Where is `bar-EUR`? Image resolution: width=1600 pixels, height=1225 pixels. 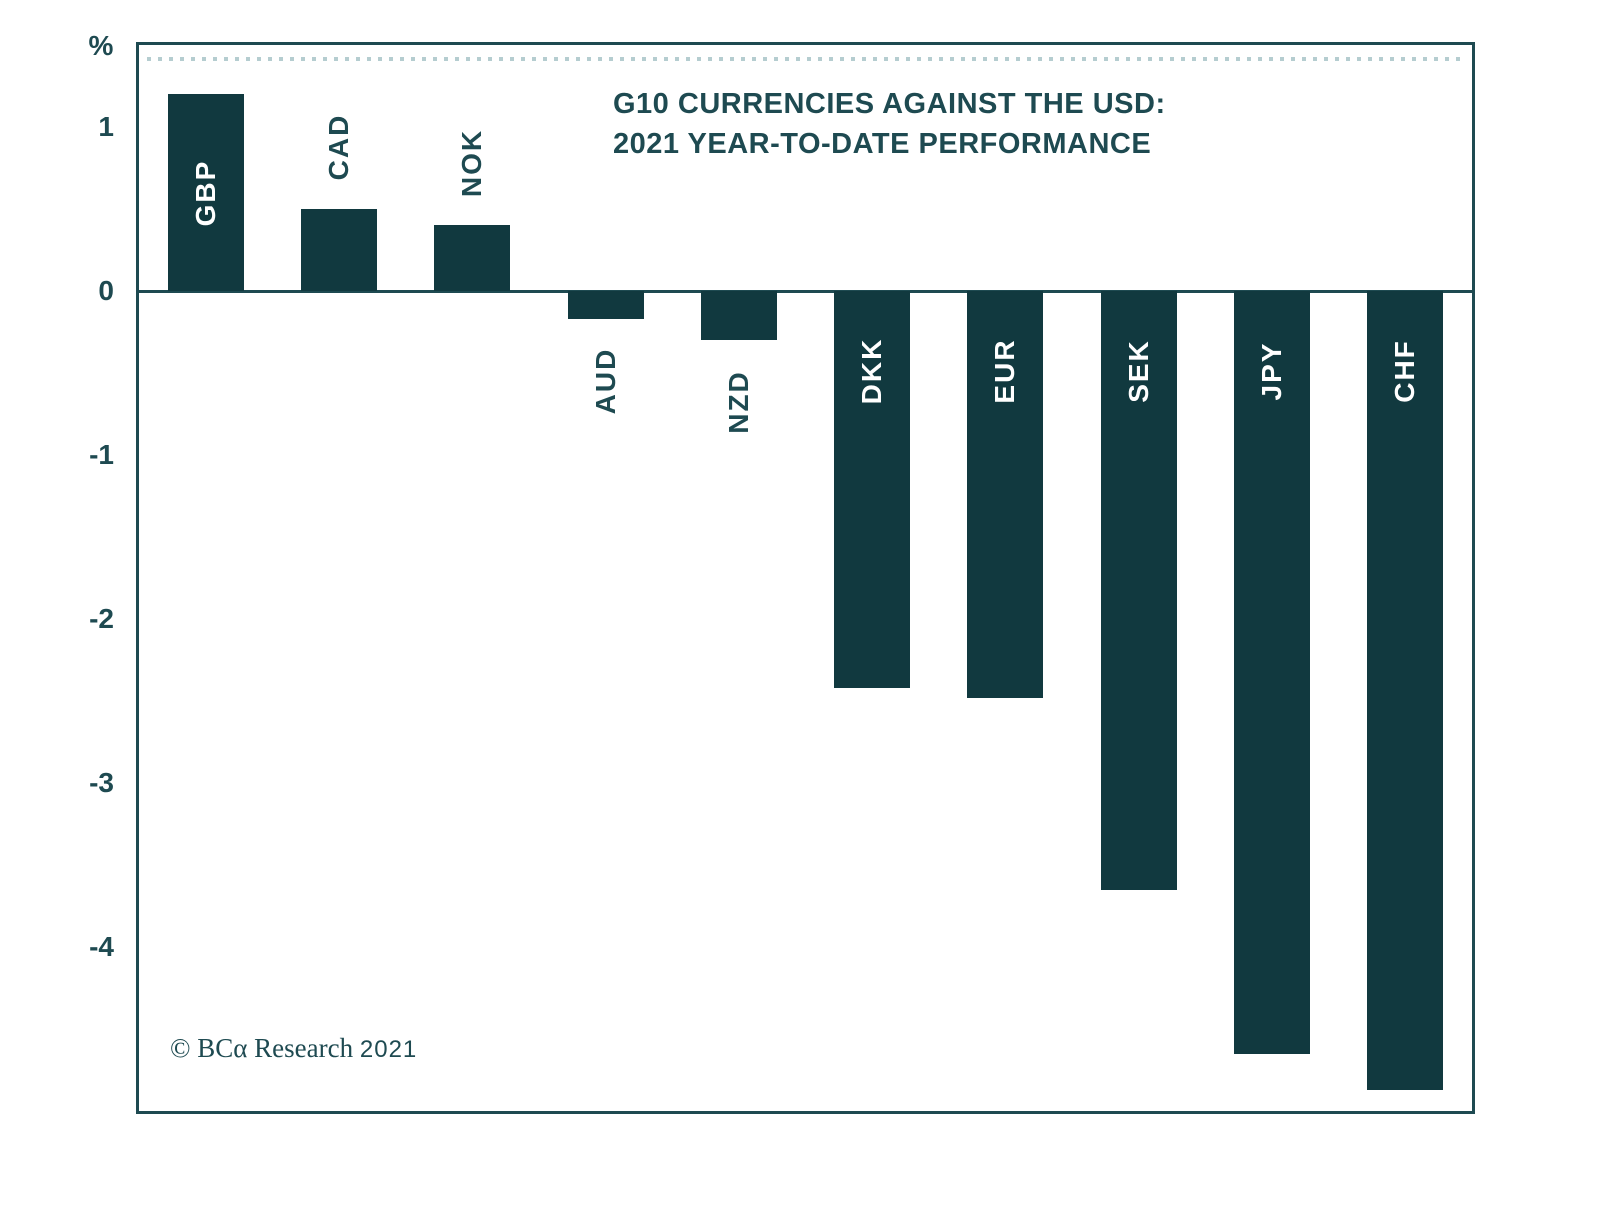 bar-EUR is located at coordinates (1005, 494).